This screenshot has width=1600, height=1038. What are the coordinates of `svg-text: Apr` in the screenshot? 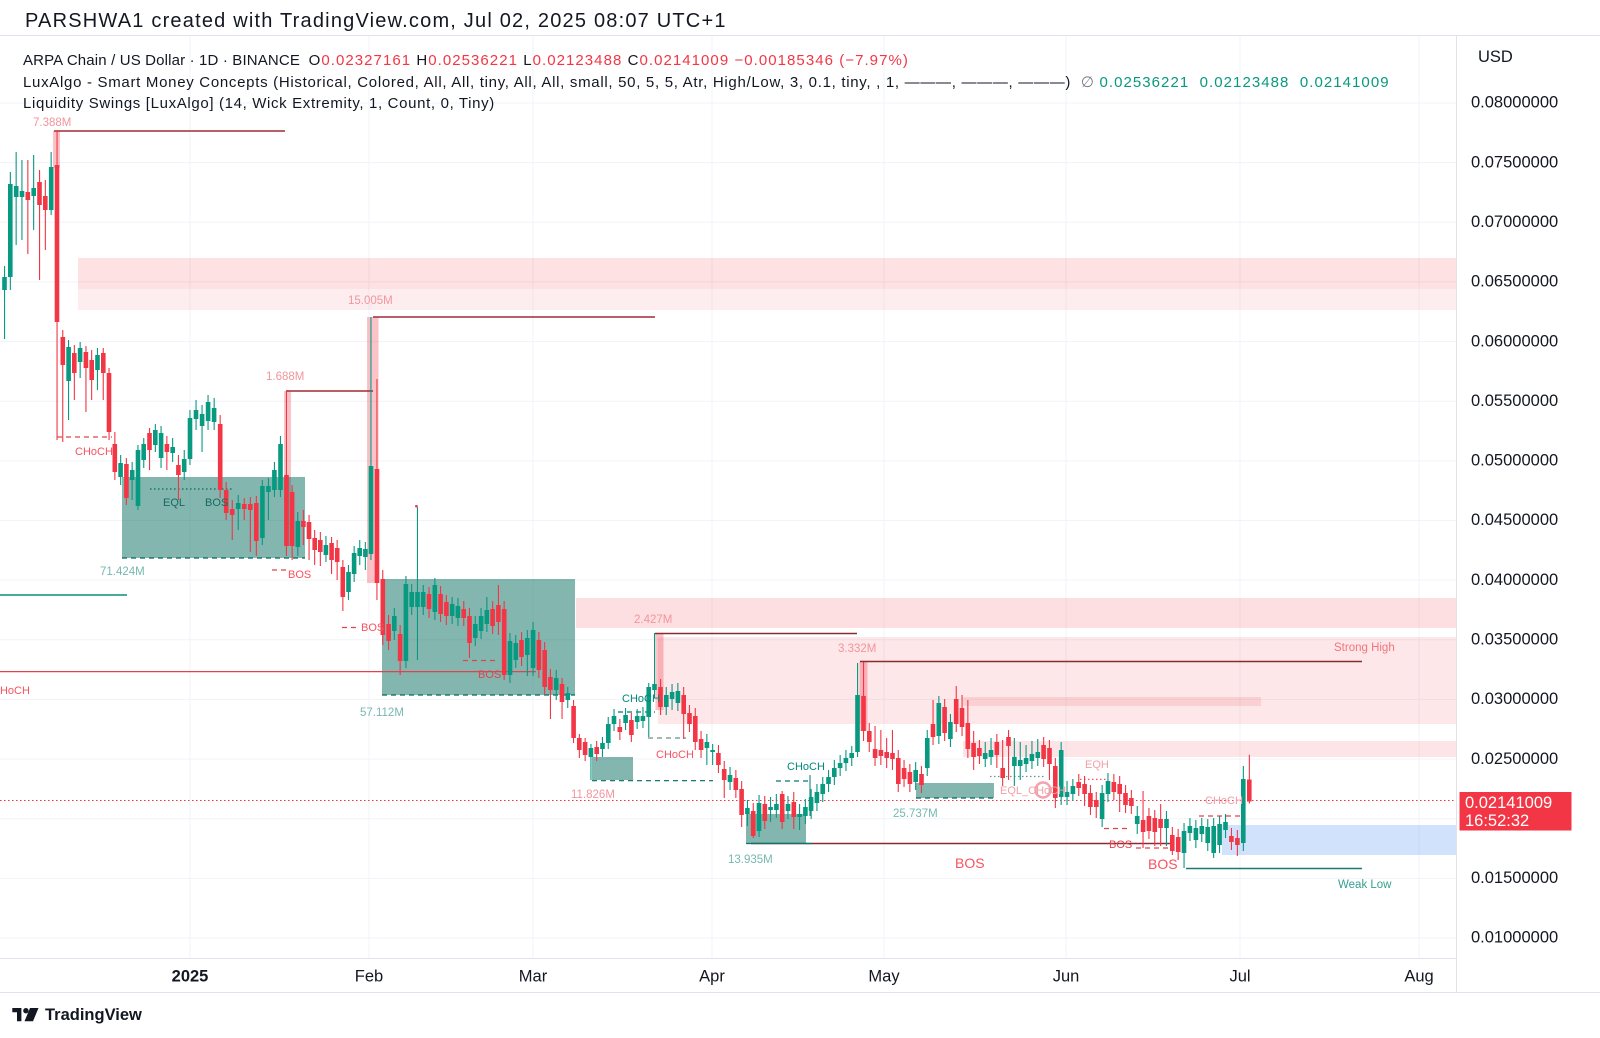 It's located at (712, 977).